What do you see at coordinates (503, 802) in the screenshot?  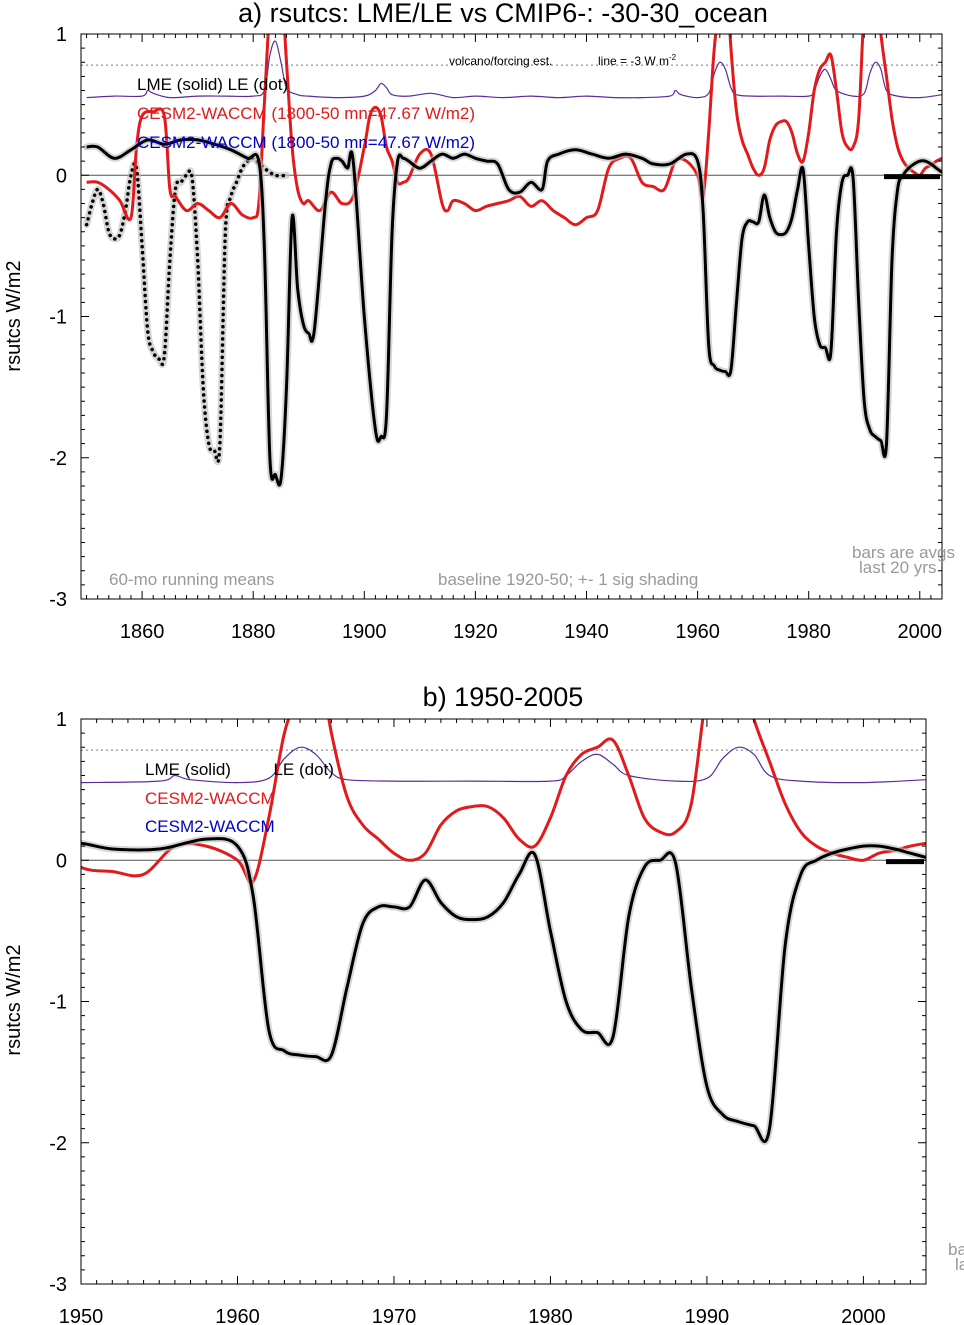 I see `panel-b-series-cesm2-waccm-1800-50-mn-47-67-w-m2-line` at bounding box center [503, 802].